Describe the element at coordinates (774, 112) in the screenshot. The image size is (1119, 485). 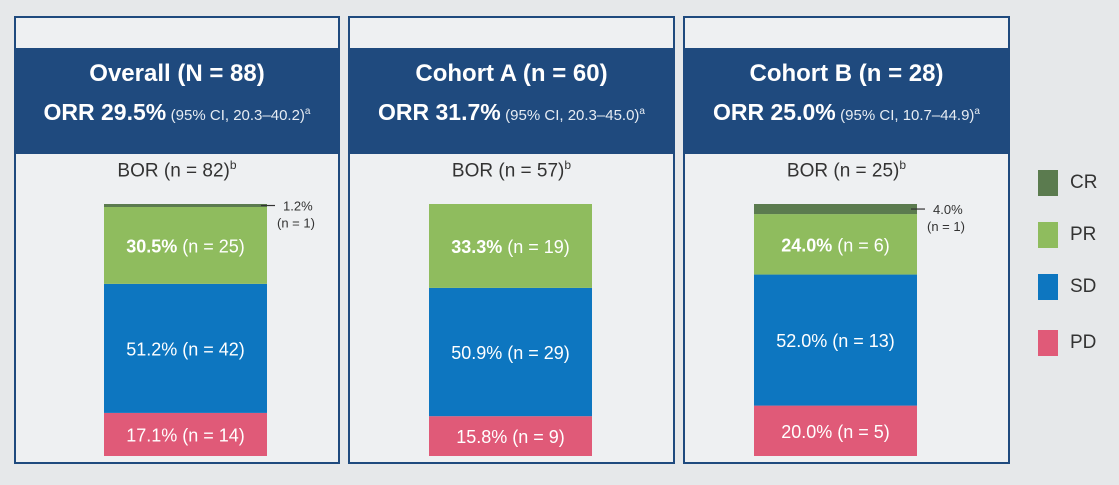
I see `orr-value: ORR 25.0%` at that location.